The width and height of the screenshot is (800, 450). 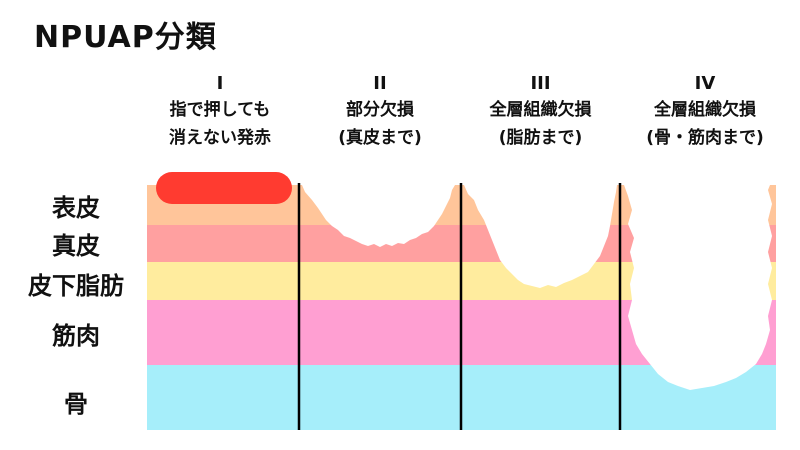 What do you see at coordinates (220, 138) in the screenshot?
I see `stage-description-line2: 消えない発赤` at bounding box center [220, 138].